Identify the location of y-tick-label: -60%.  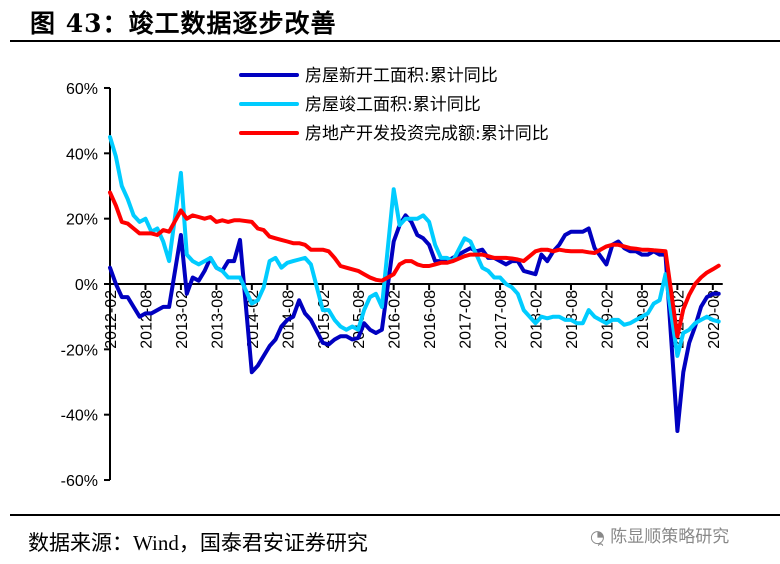
(79, 481).